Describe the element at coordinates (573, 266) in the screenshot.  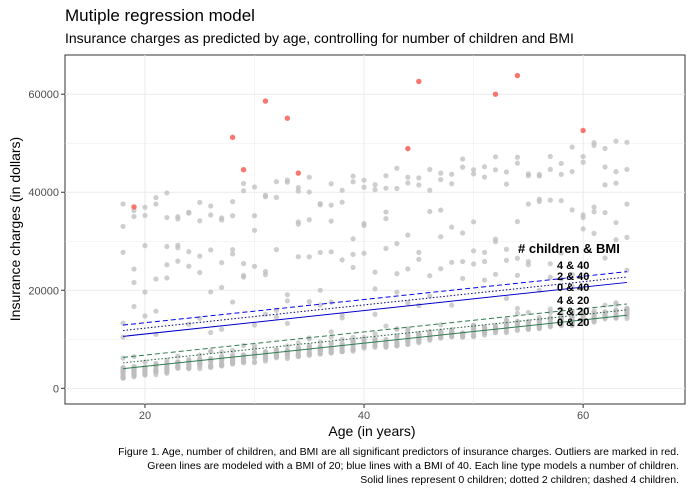
I see `line-label: 4 & 40` at that location.